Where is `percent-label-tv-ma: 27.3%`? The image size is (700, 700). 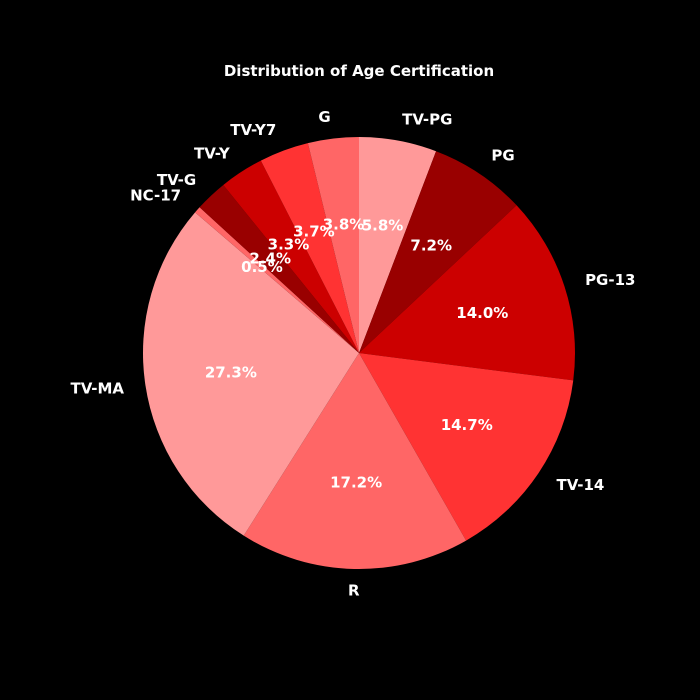
percent-label-tv-ma: 27.3% is located at coordinates (231, 372).